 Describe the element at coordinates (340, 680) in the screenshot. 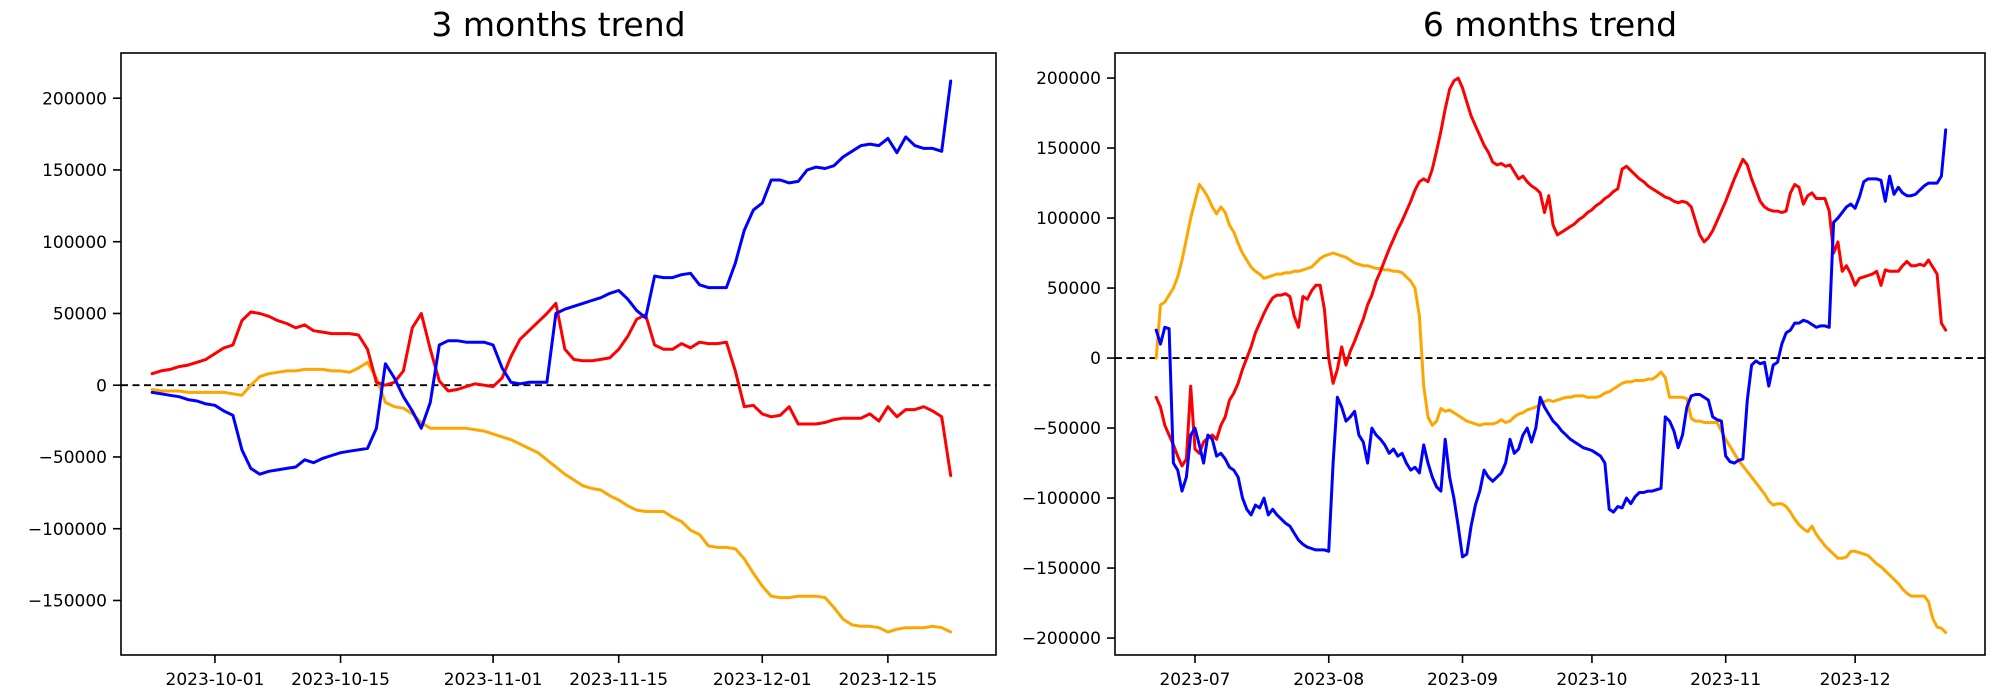

I see `x-tick-label: 2023-10-15` at that location.